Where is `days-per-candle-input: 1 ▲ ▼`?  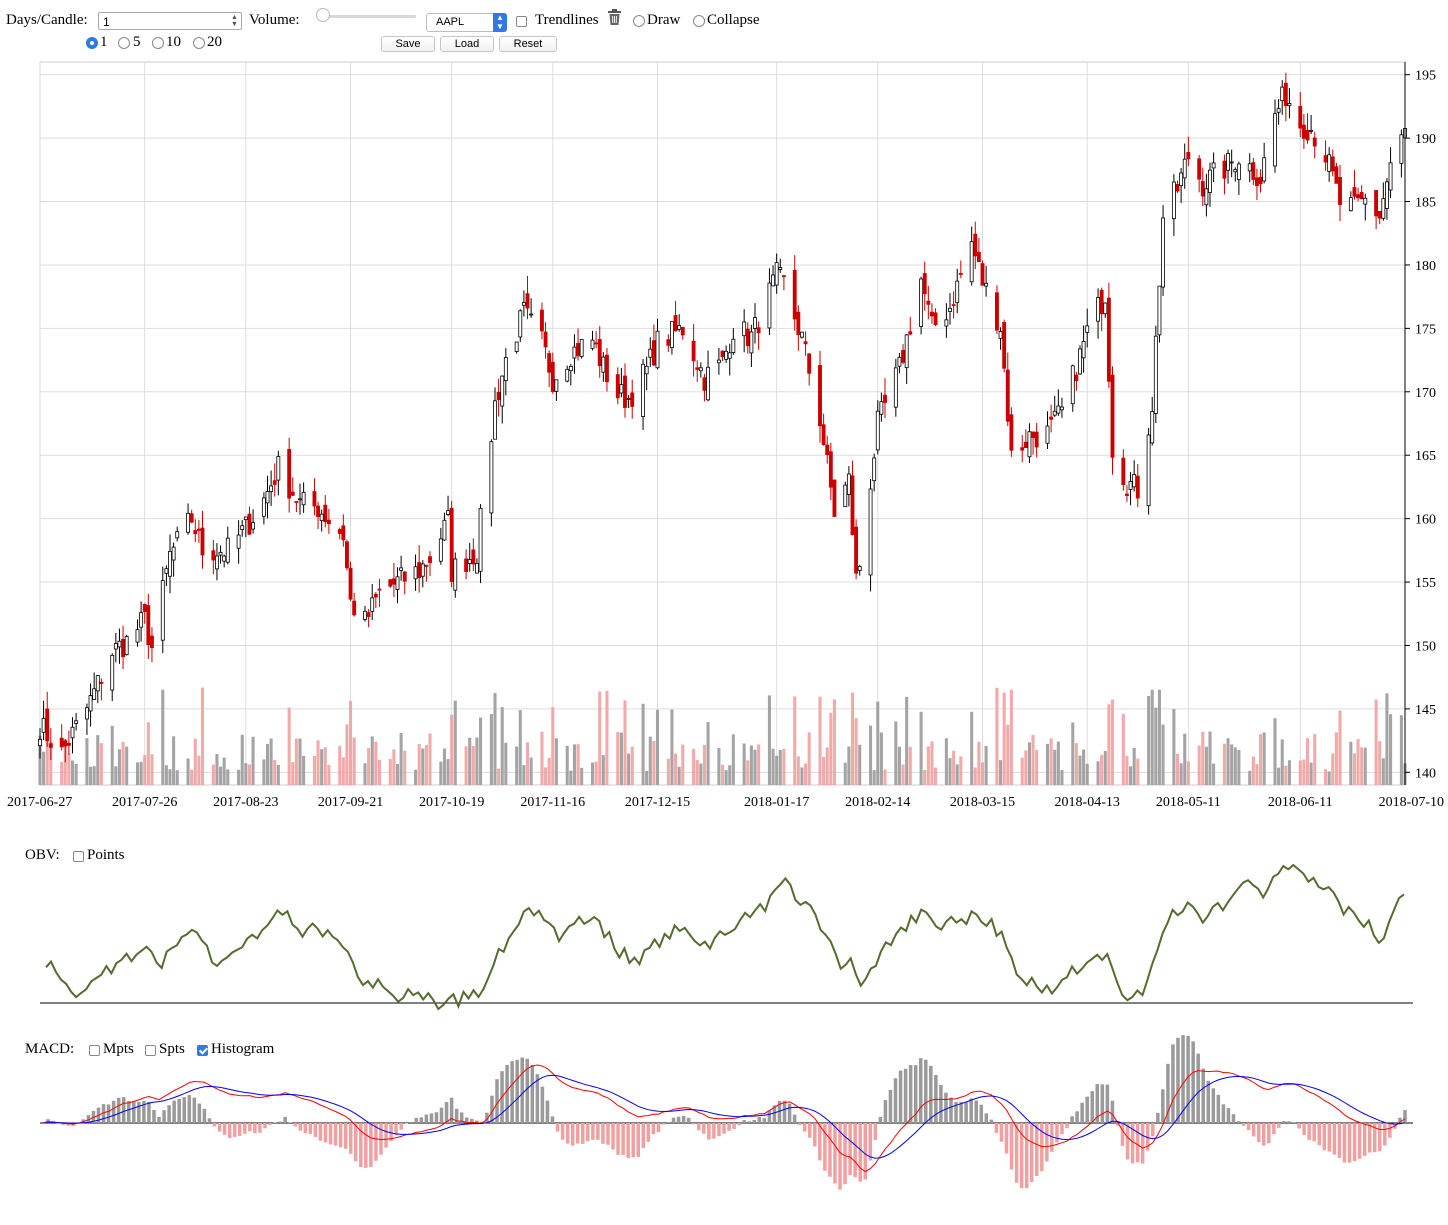
days-per-candle-input: 1 ▲ ▼ is located at coordinates (170, 21).